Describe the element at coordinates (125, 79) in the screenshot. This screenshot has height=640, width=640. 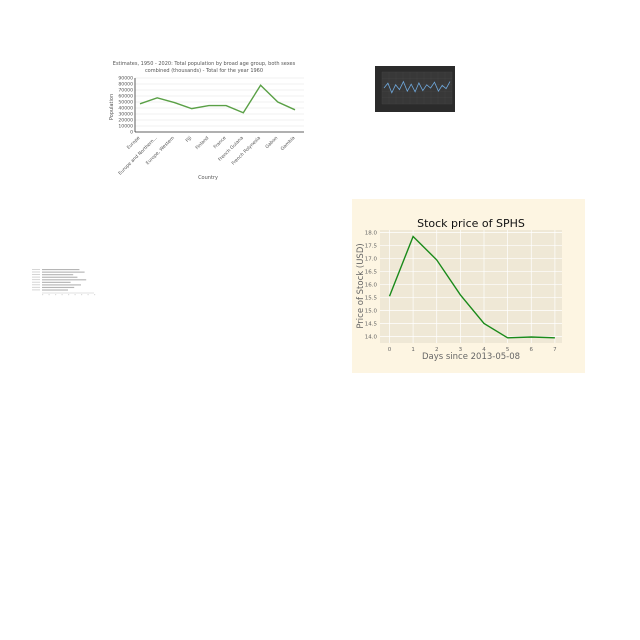
I see `y-tick-label: 90000` at that location.